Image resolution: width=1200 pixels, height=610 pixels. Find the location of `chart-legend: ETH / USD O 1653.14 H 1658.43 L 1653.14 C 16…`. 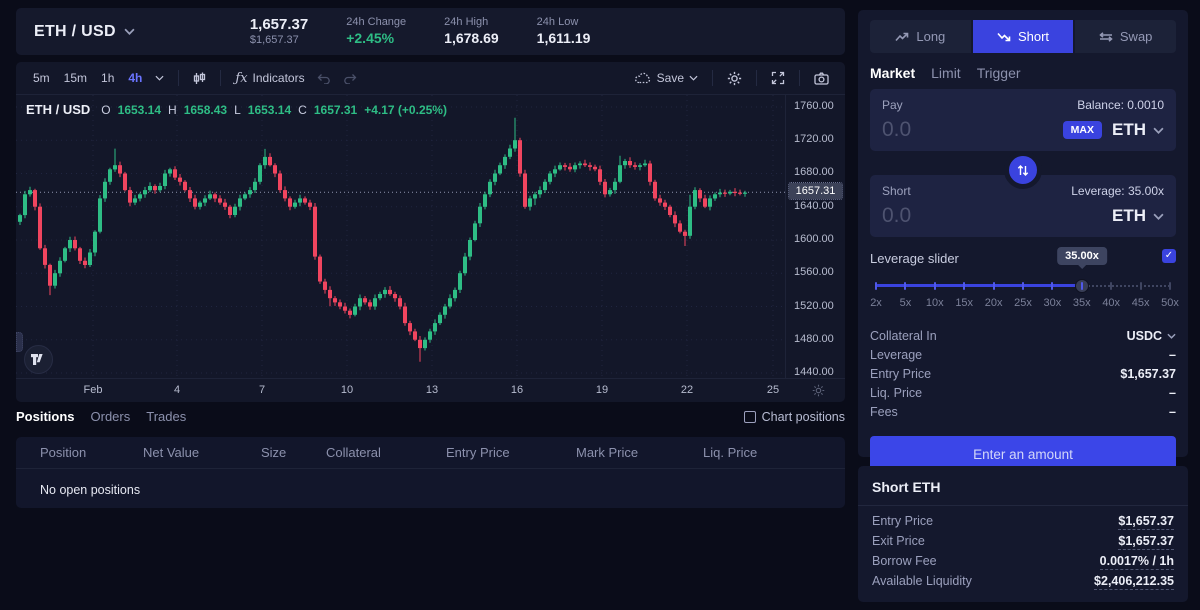

chart-legend: ETH / USD O 1653.14 H 1658.43 L 1653.14 C 16… is located at coordinates (236, 109).